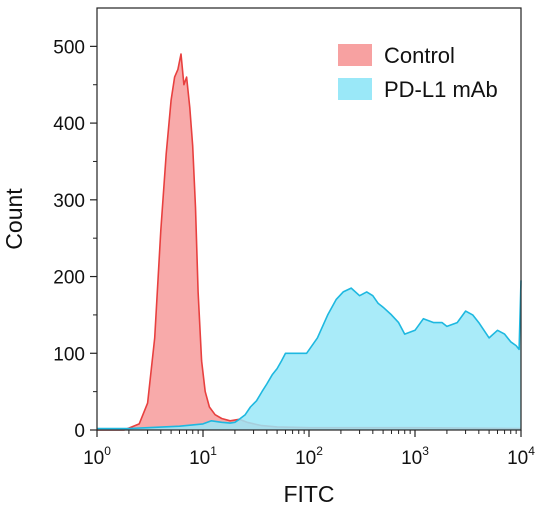 The width and height of the screenshot is (541, 510). Describe the element at coordinates (69, 201) in the screenshot. I see `y-tick-label: 300` at that location.